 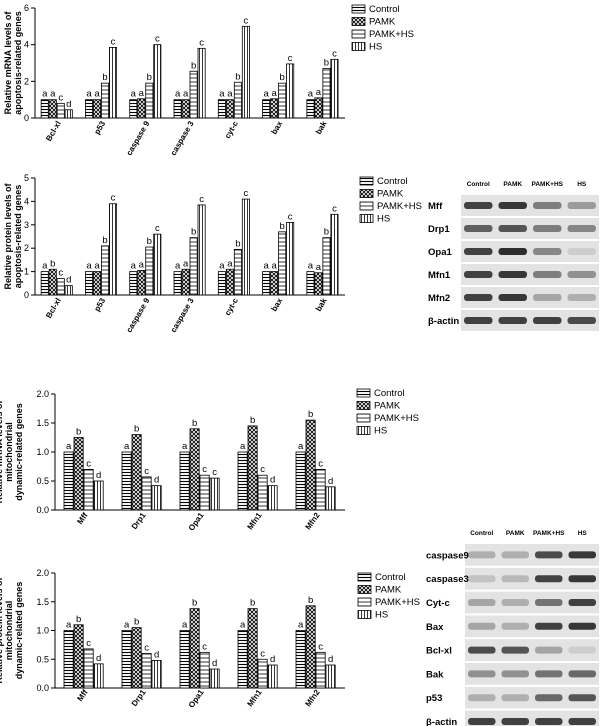 What do you see at coordinates (97, 109) in the screenshot?
I see `bar-p53-pamk` at bounding box center [97, 109].